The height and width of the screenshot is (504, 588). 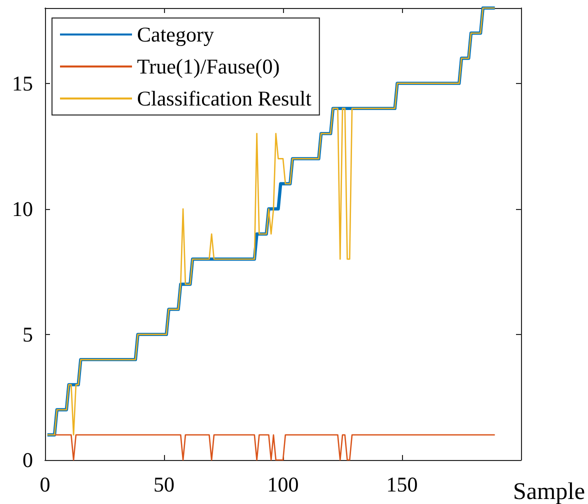 What do you see at coordinates (549, 491) in the screenshot?
I see `x-axis-title: Sample` at bounding box center [549, 491].